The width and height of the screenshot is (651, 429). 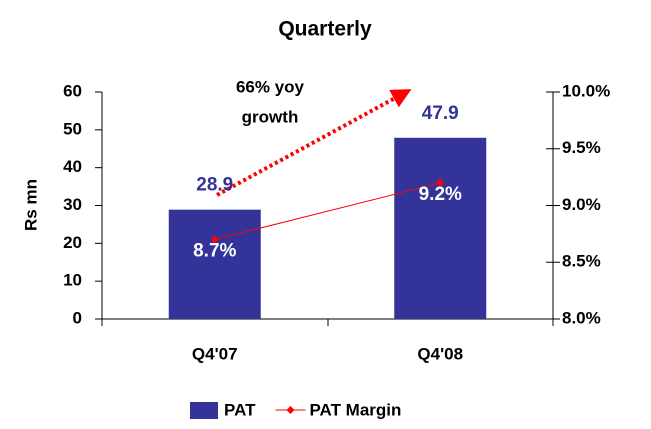 I want to click on growth-arrow, so click(x=314, y=143).